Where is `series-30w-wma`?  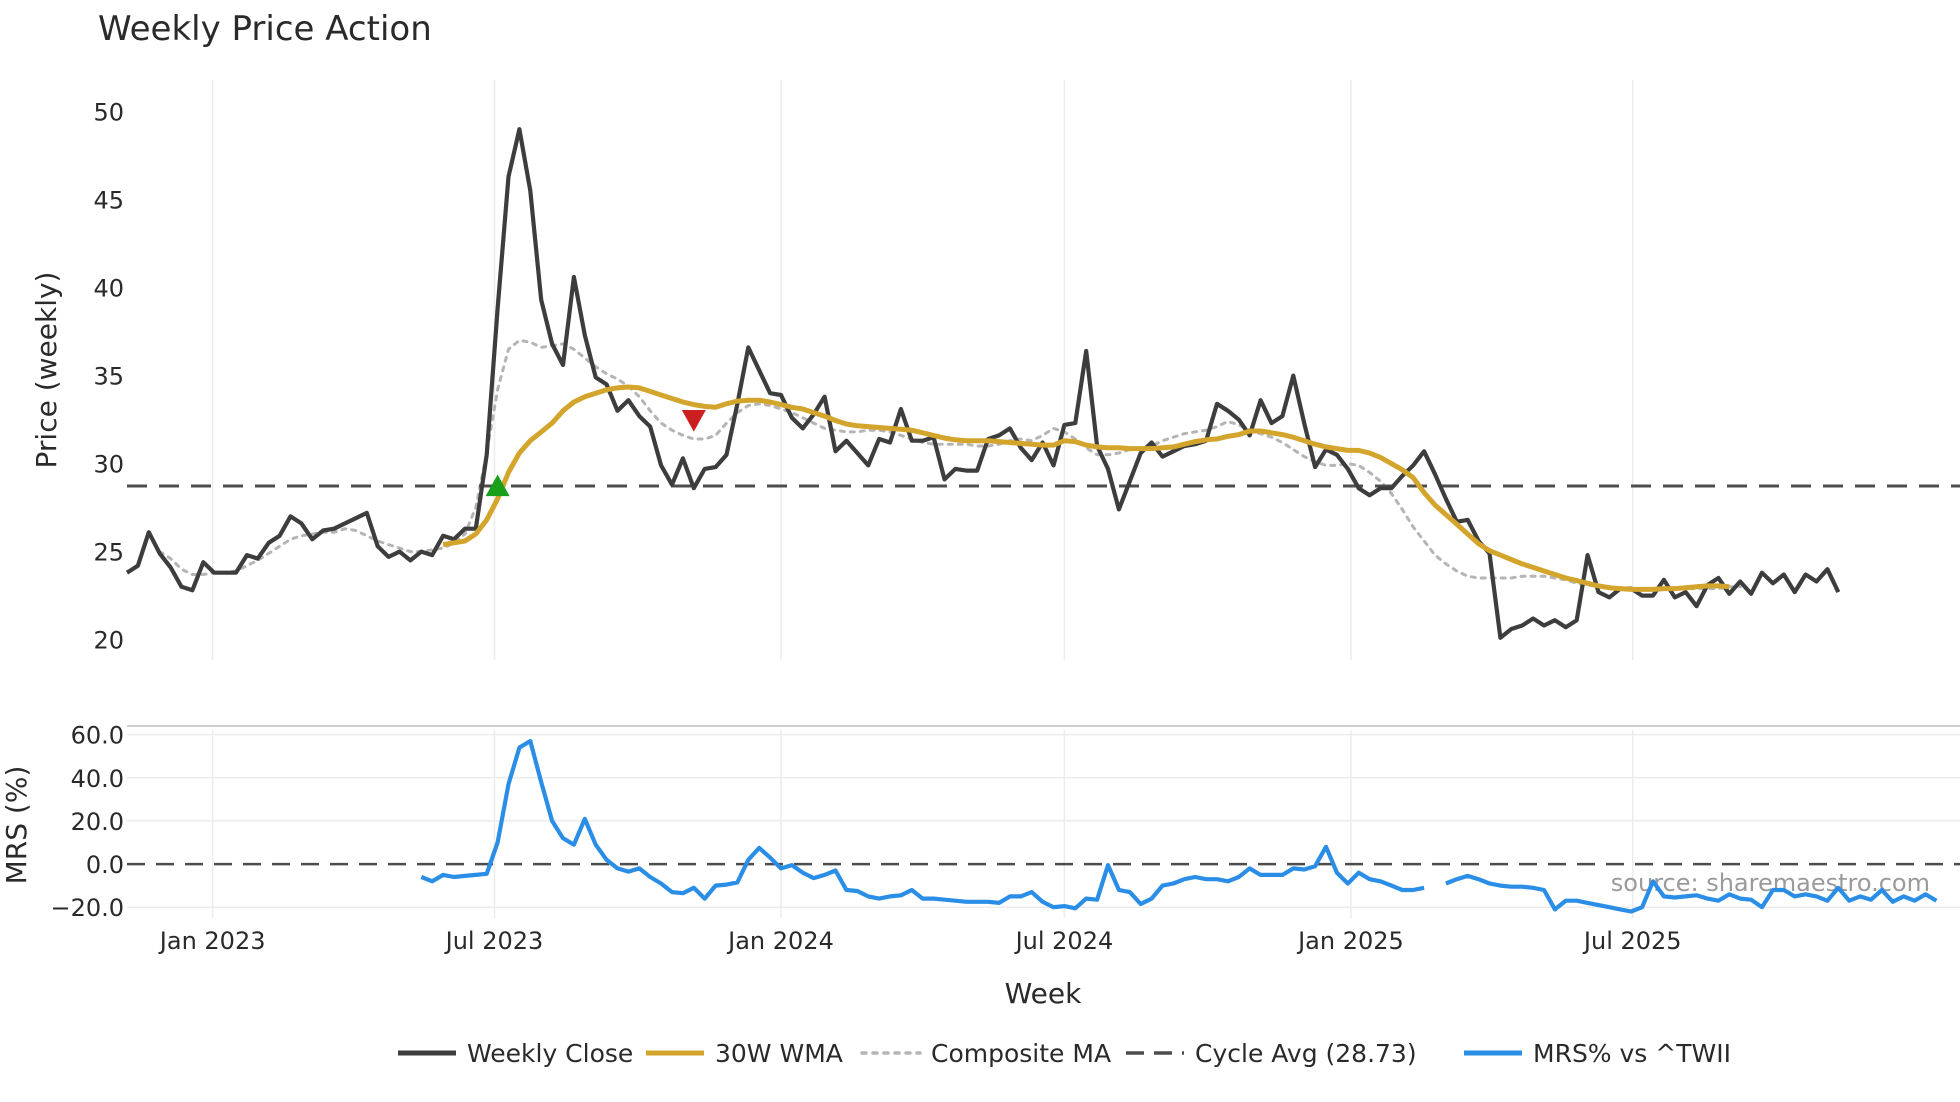
series-30w-wma is located at coordinates (1086, 488).